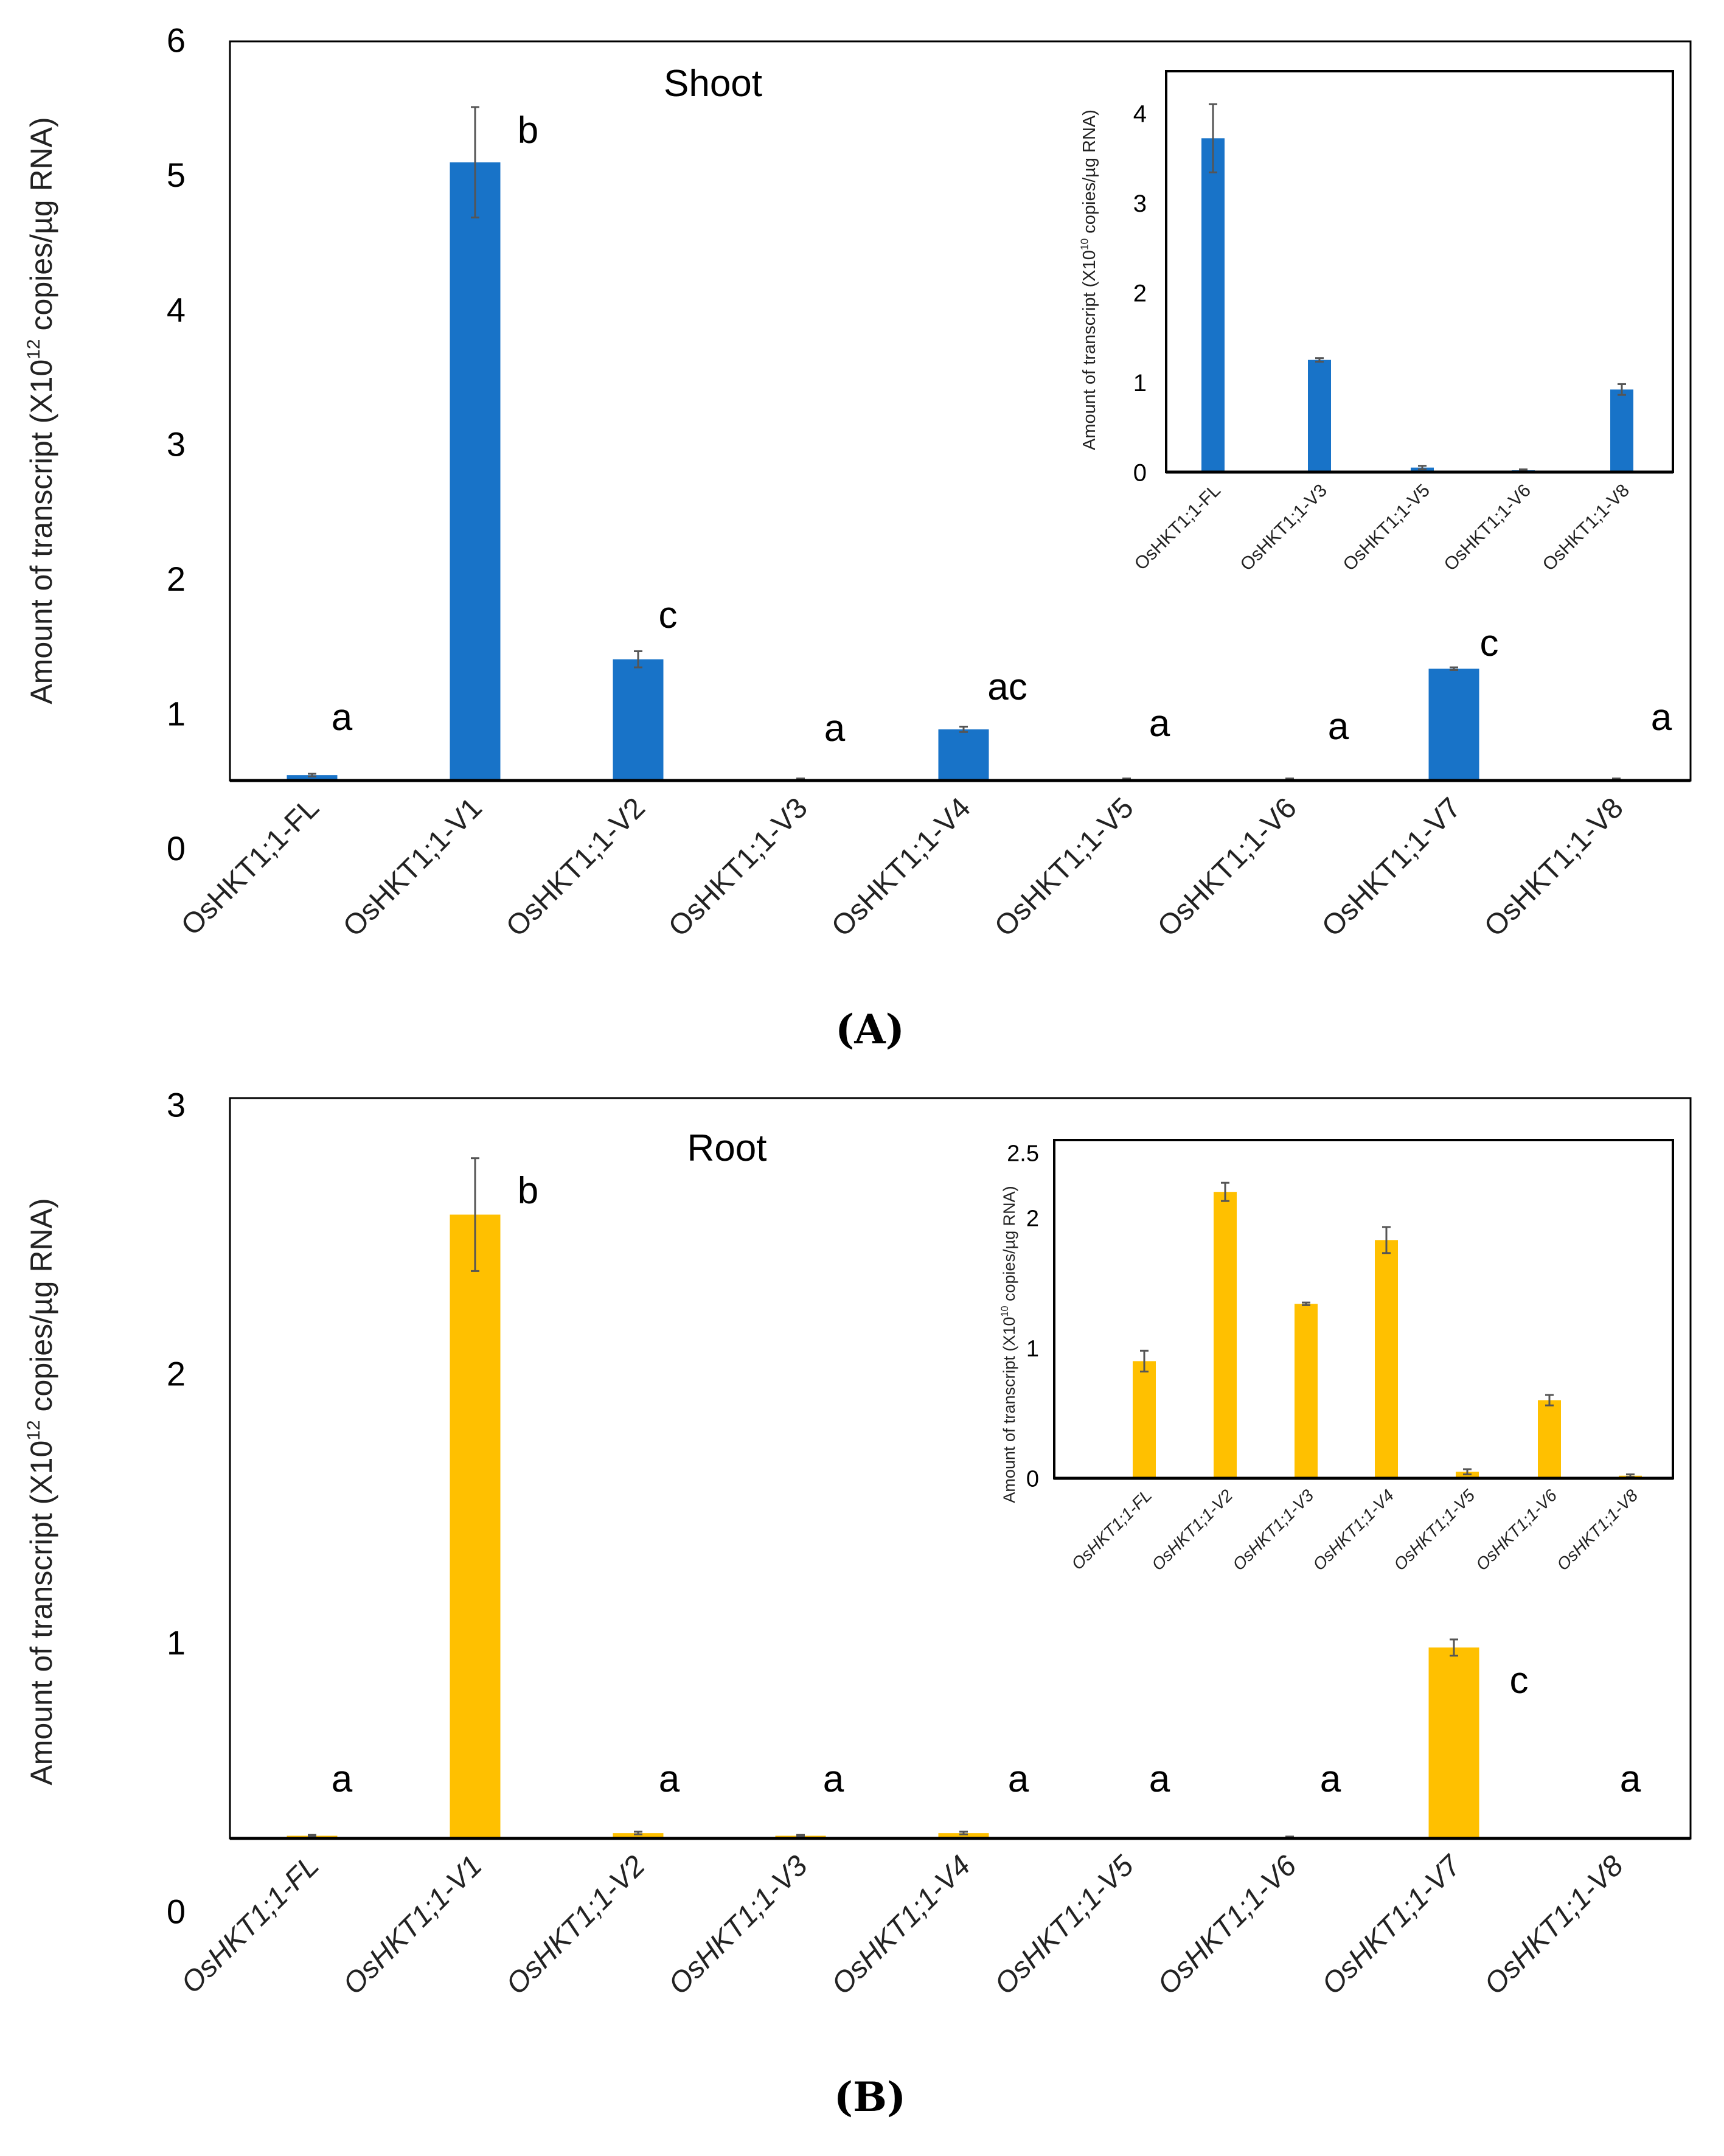 This screenshot has height=2156, width=1724. What do you see at coordinates (1454, 725) in the screenshot?
I see `bar-OsHKT1;1-V7` at bounding box center [1454, 725].